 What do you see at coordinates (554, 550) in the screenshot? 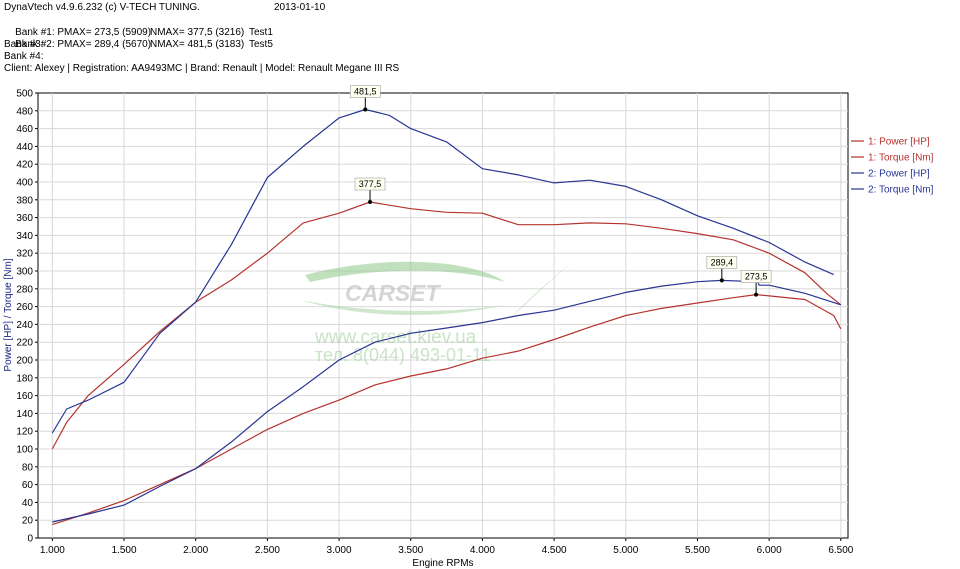
I see `x-tick-label: 4.500` at bounding box center [554, 550].